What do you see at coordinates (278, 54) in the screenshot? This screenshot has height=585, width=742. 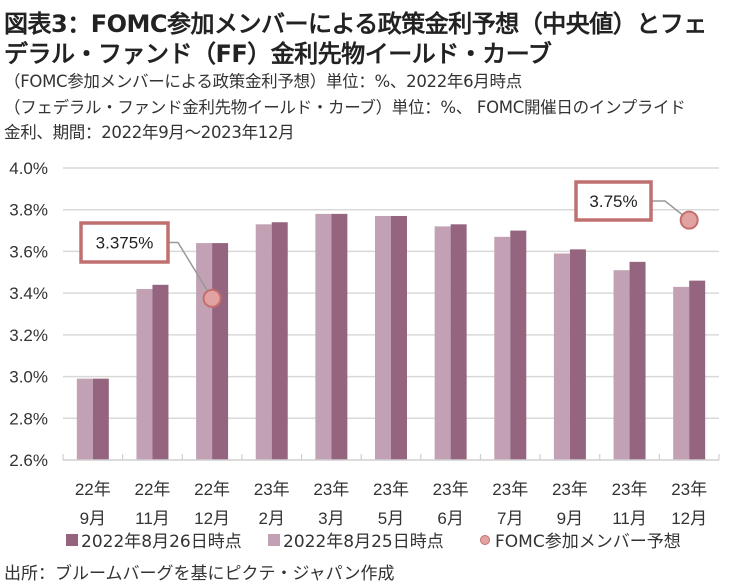 I see `chart-title-line2: デラル・ファンド（FF）金利先物イールド・カーブ` at bounding box center [278, 54].